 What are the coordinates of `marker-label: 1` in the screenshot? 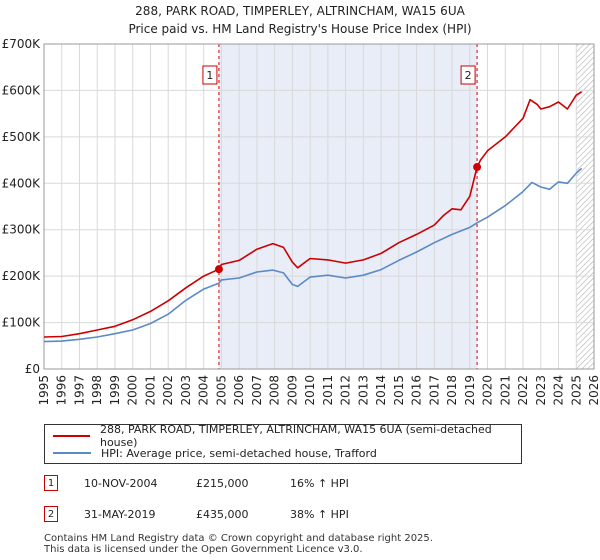 It's located at (209, 75).